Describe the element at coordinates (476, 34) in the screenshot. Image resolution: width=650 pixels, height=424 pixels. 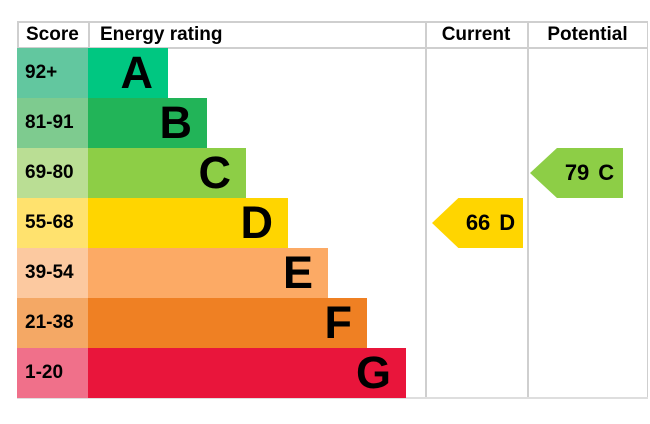
I see `header-current: Current` at that location.